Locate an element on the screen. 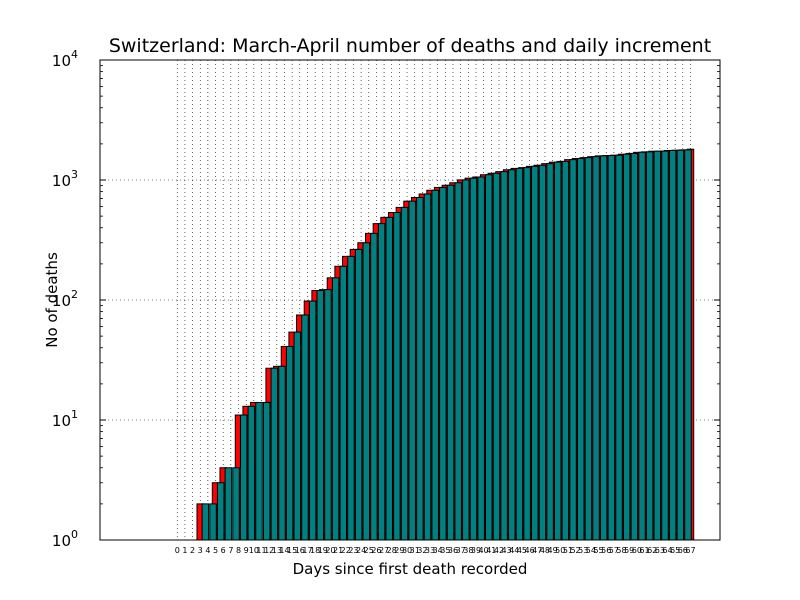  x-tick-label: 63 is located at coordinates (660, 550).